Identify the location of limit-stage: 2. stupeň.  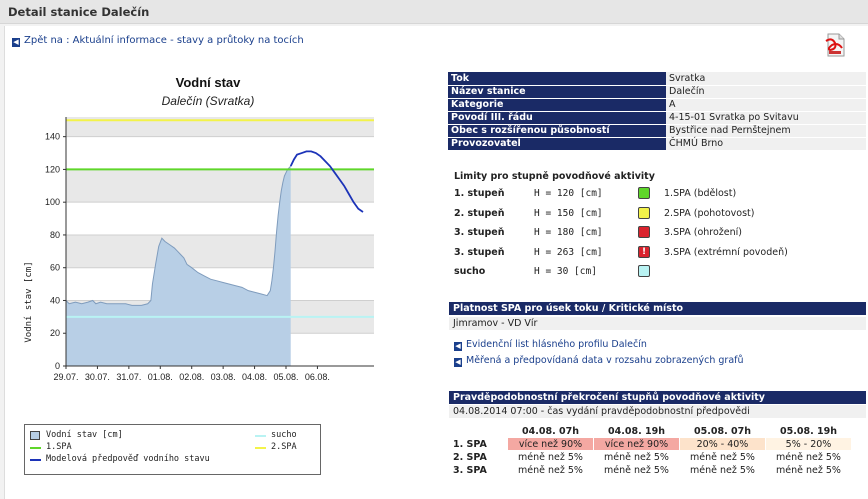
(479, 213).